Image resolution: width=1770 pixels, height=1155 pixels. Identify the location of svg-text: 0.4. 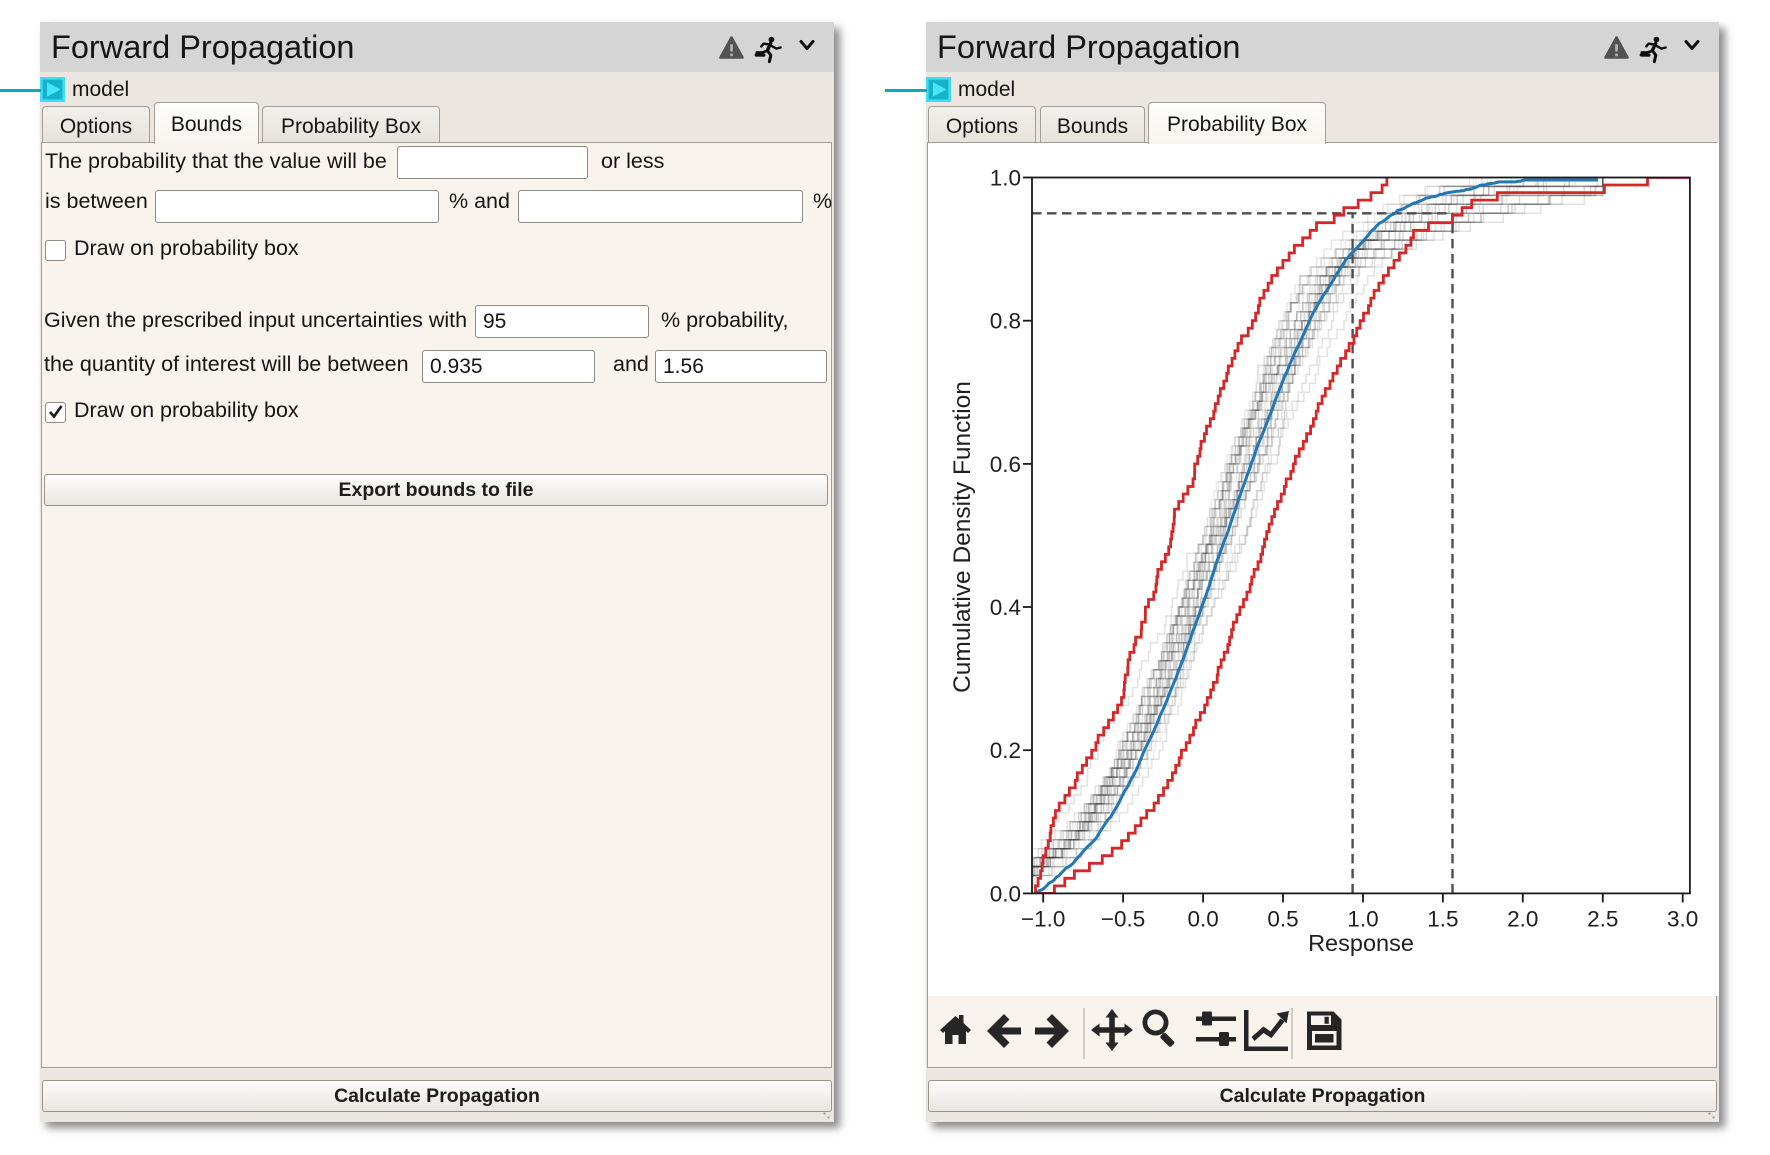
(1005, 607).